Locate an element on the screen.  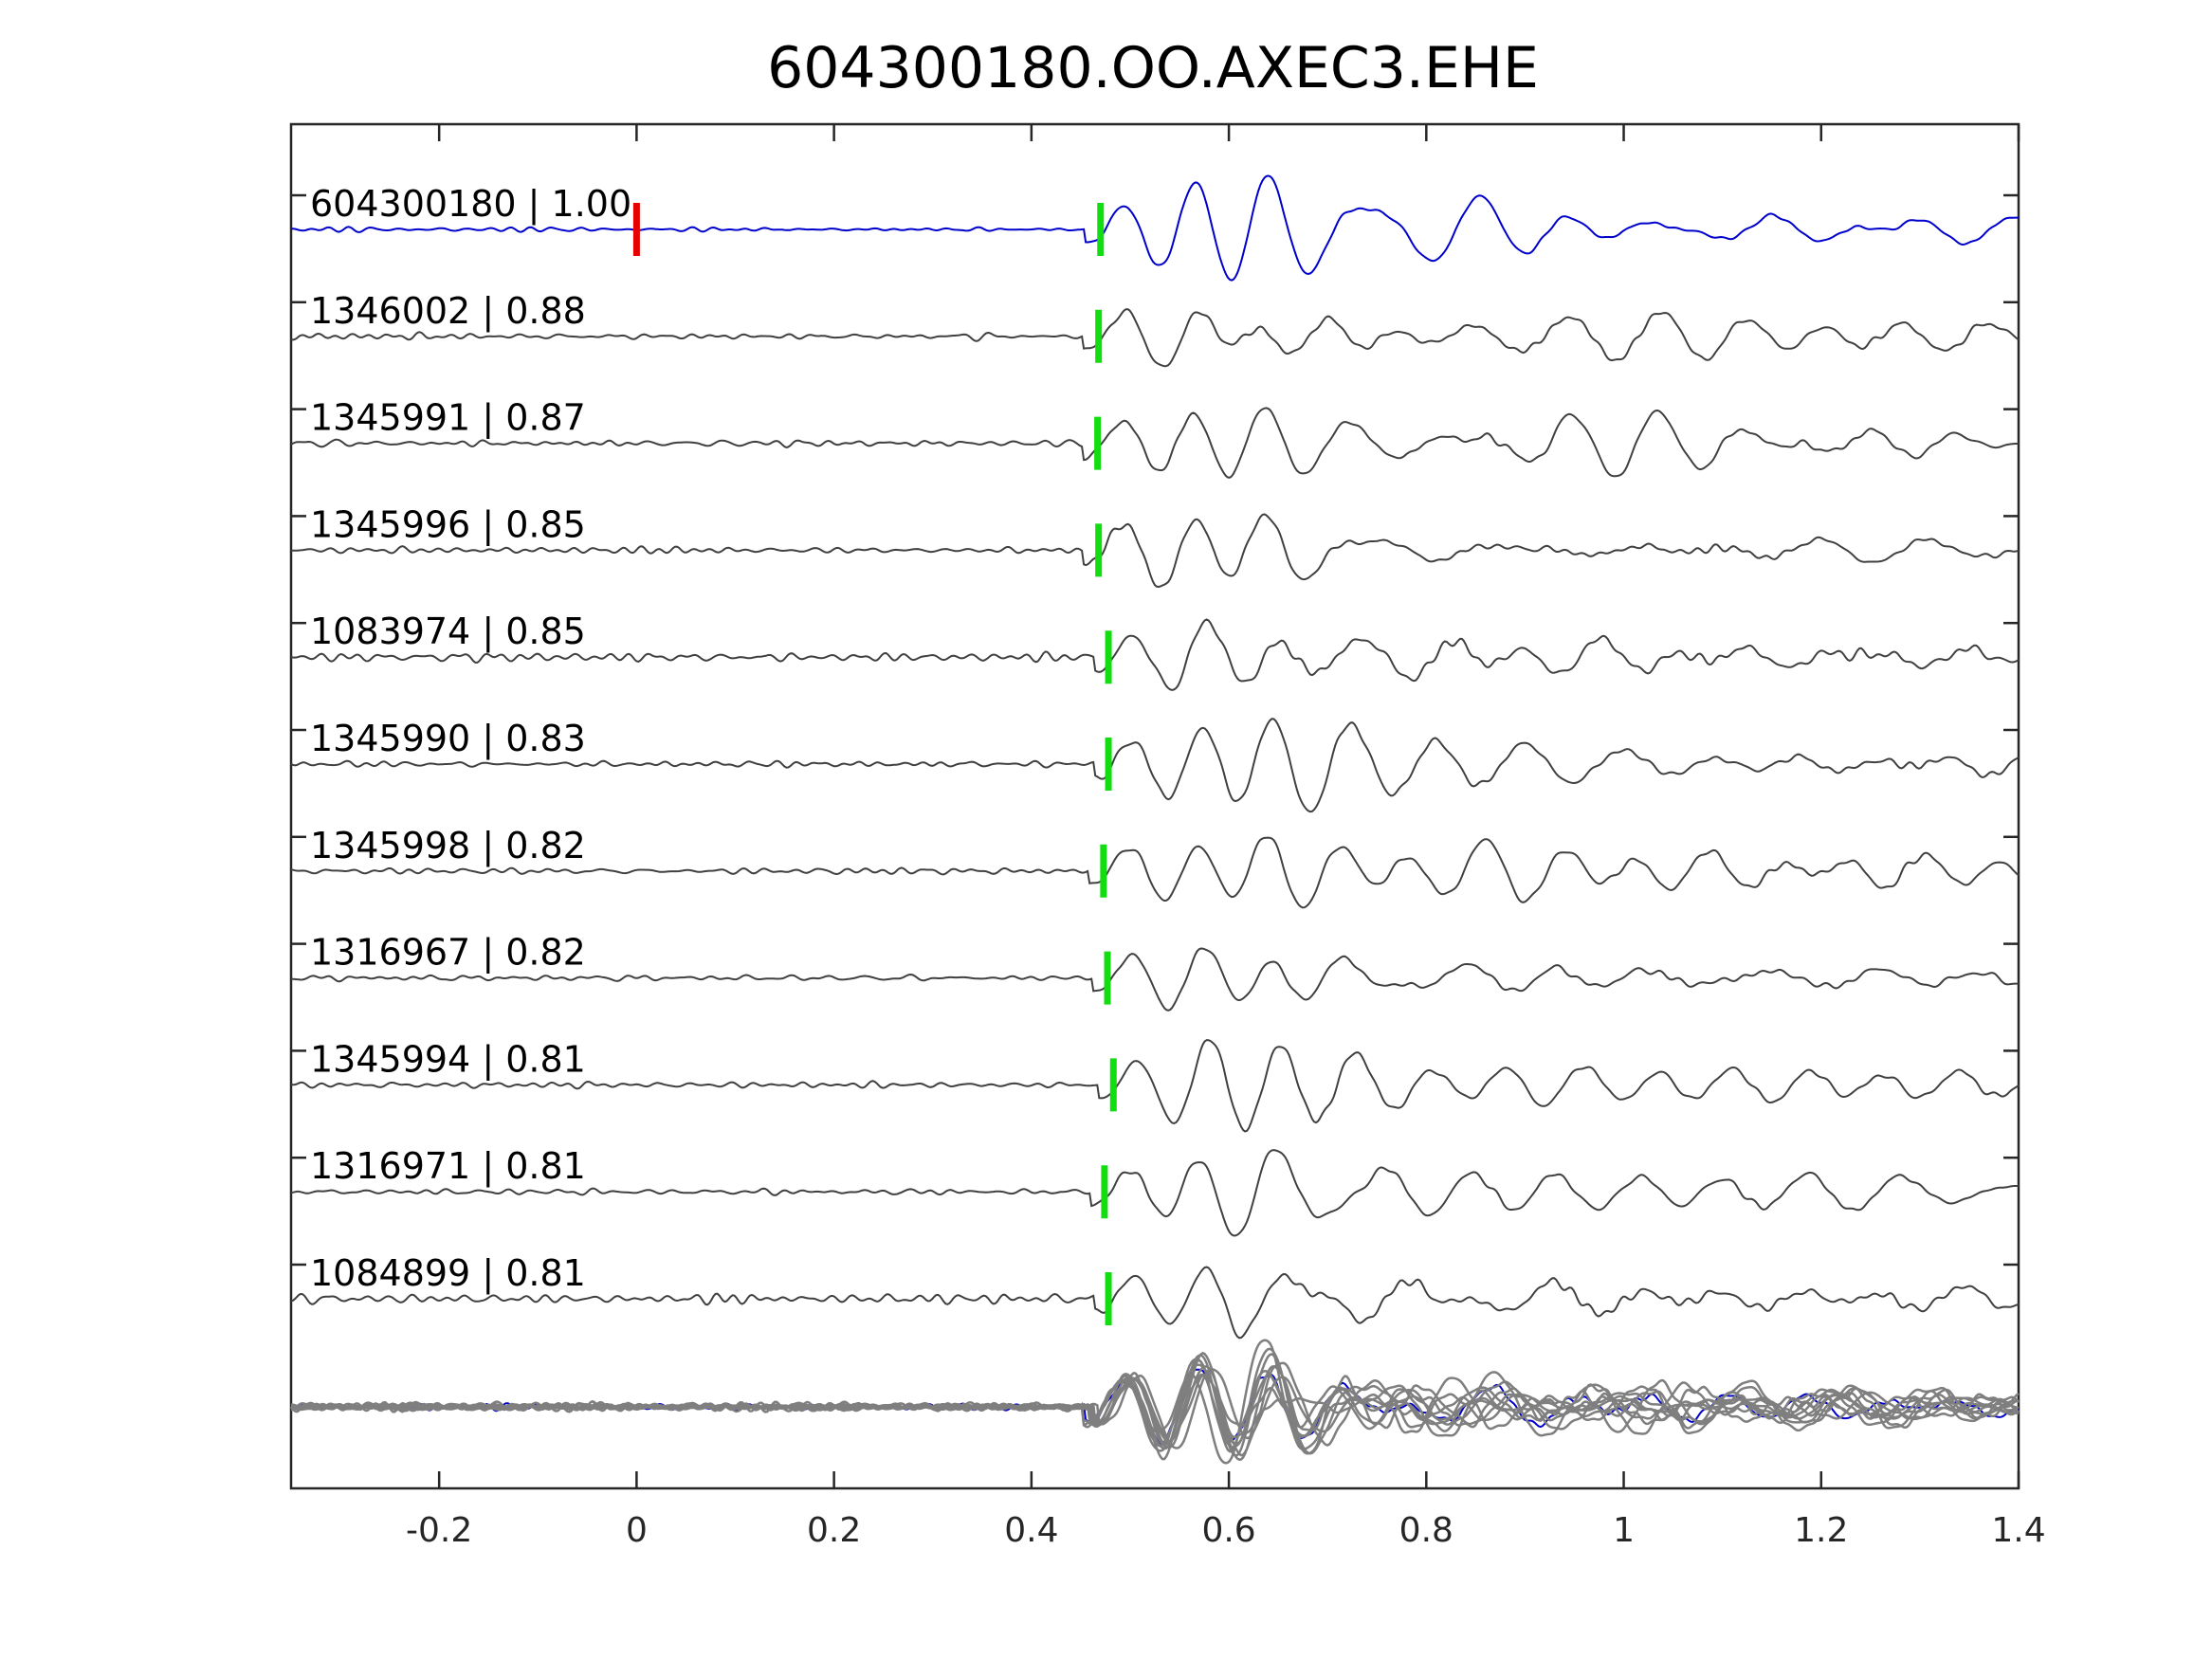
trace-label: 1345990 | 0.83 is located at coordinates (448, 739).